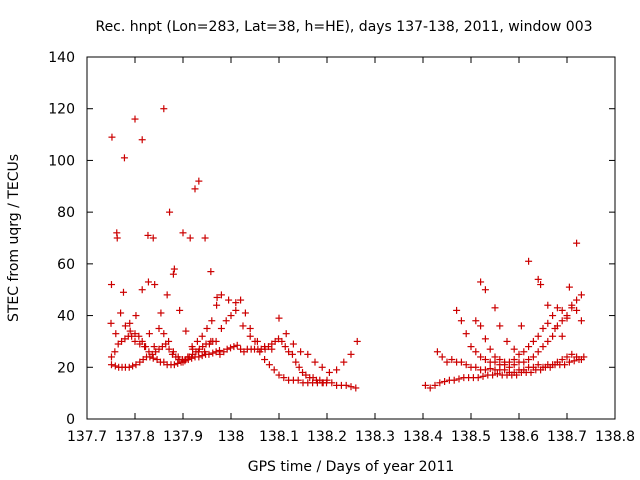 This screenshot has width=640, height=480. What do you see at coordinates (471, 437) in the screenshot?
I see `x-tick-label: 138.5` at bounding box center [471, 437].